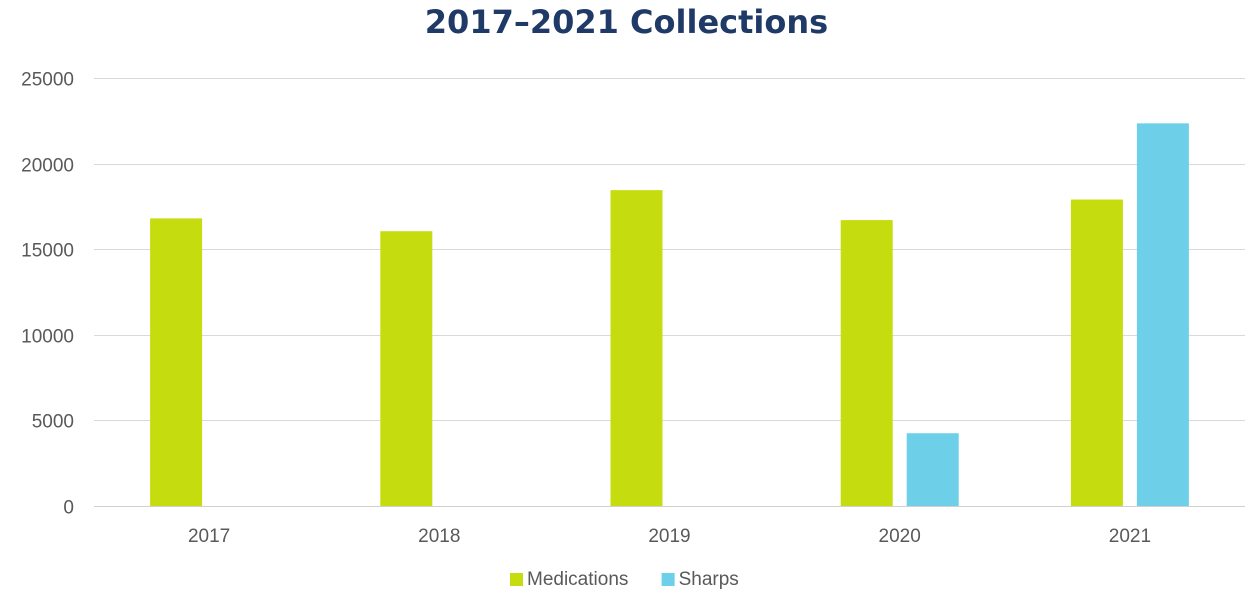 The height and width of the screenshot is (602, 1253). What do you see at coordinates (439, 536) in the screenshot?
I see `x-tick-label: 2018` at bounding box center [439, 536].